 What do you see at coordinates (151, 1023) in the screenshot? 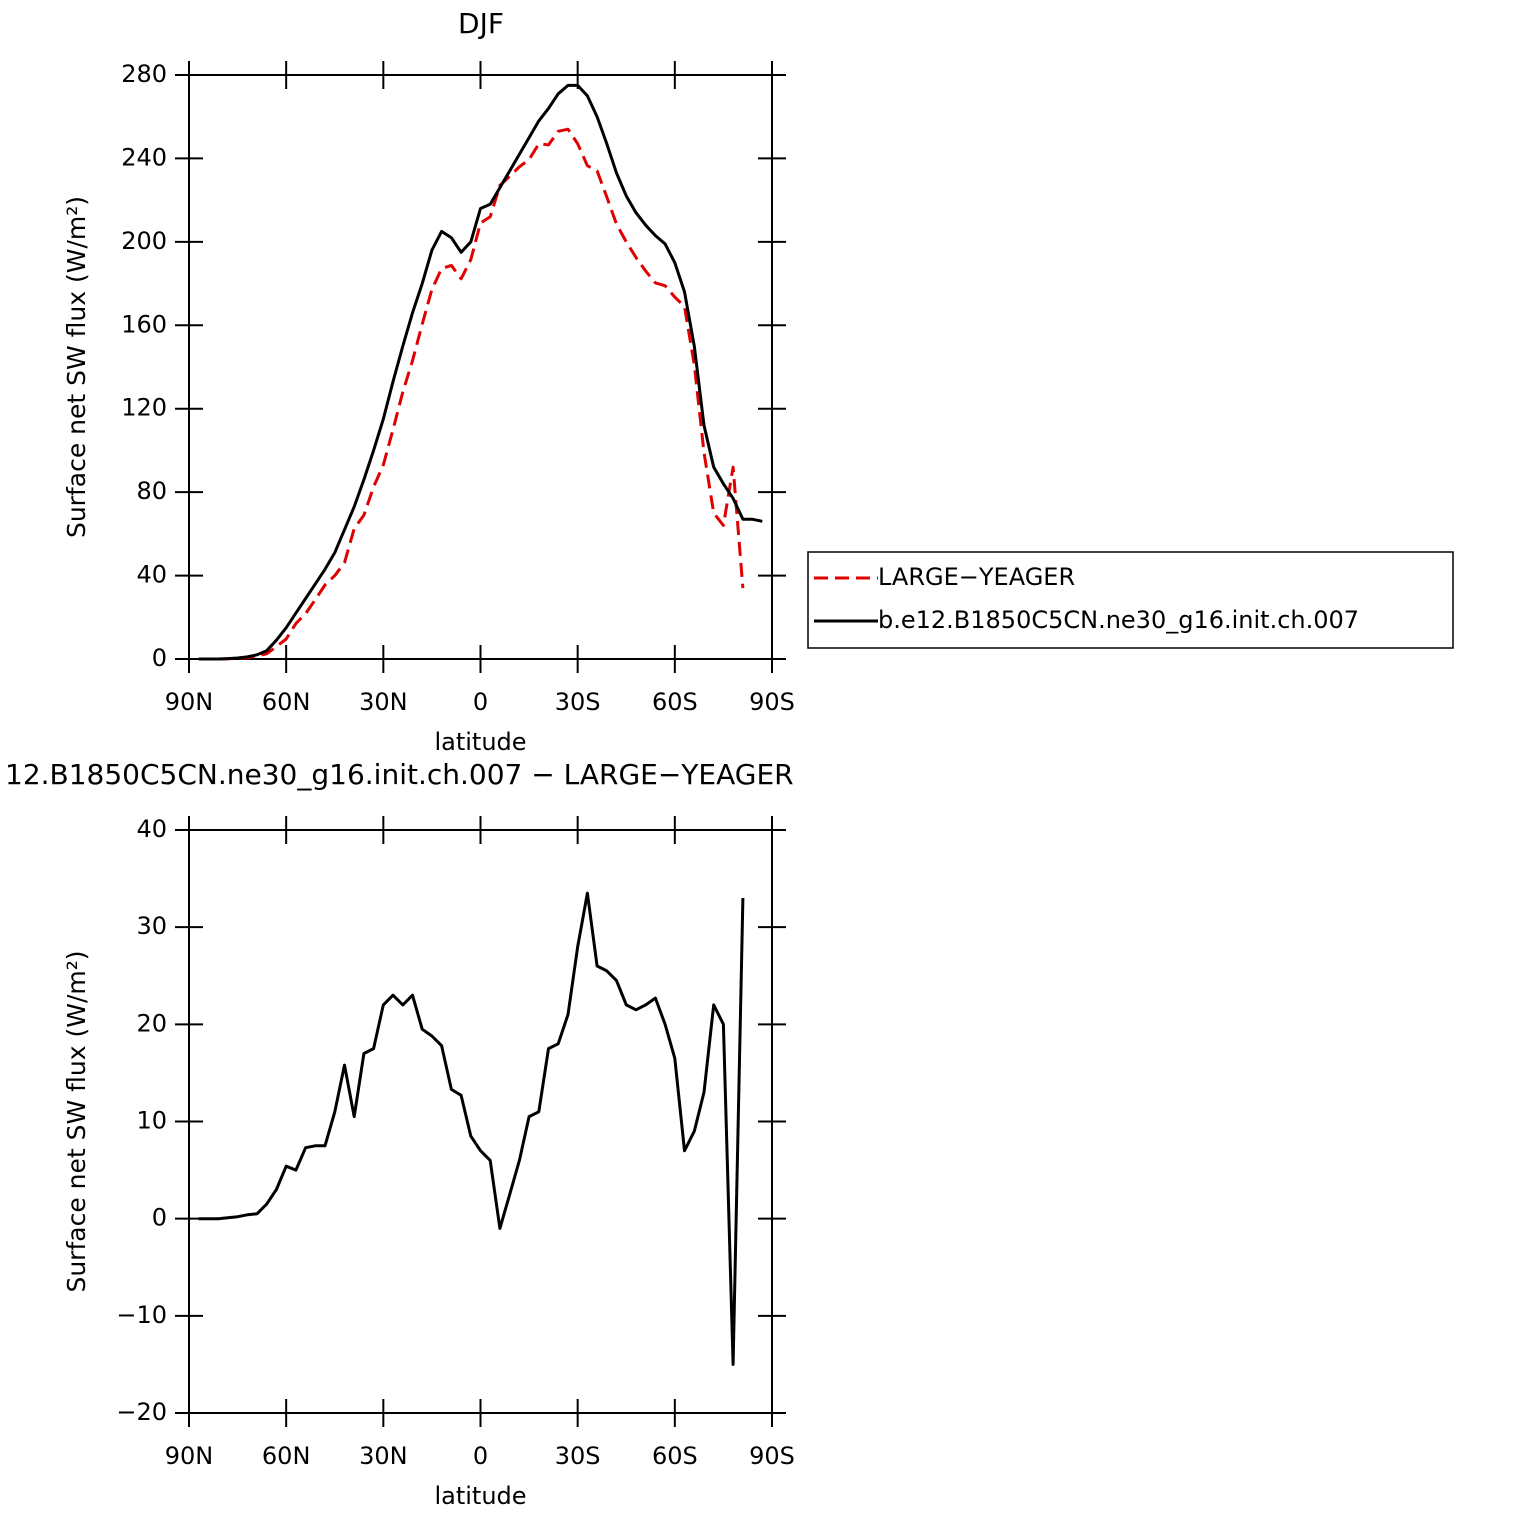
I see `y-tick-label: 20` at bounding box center [151, 1023].